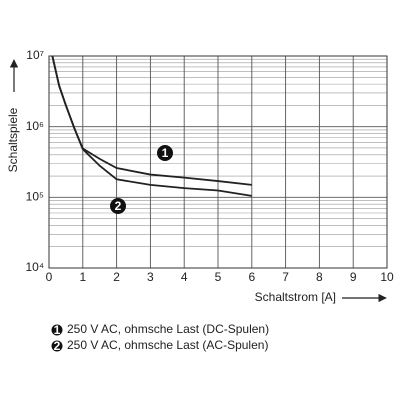  I want to click on x-tick-label: 10, so click(387, 277).